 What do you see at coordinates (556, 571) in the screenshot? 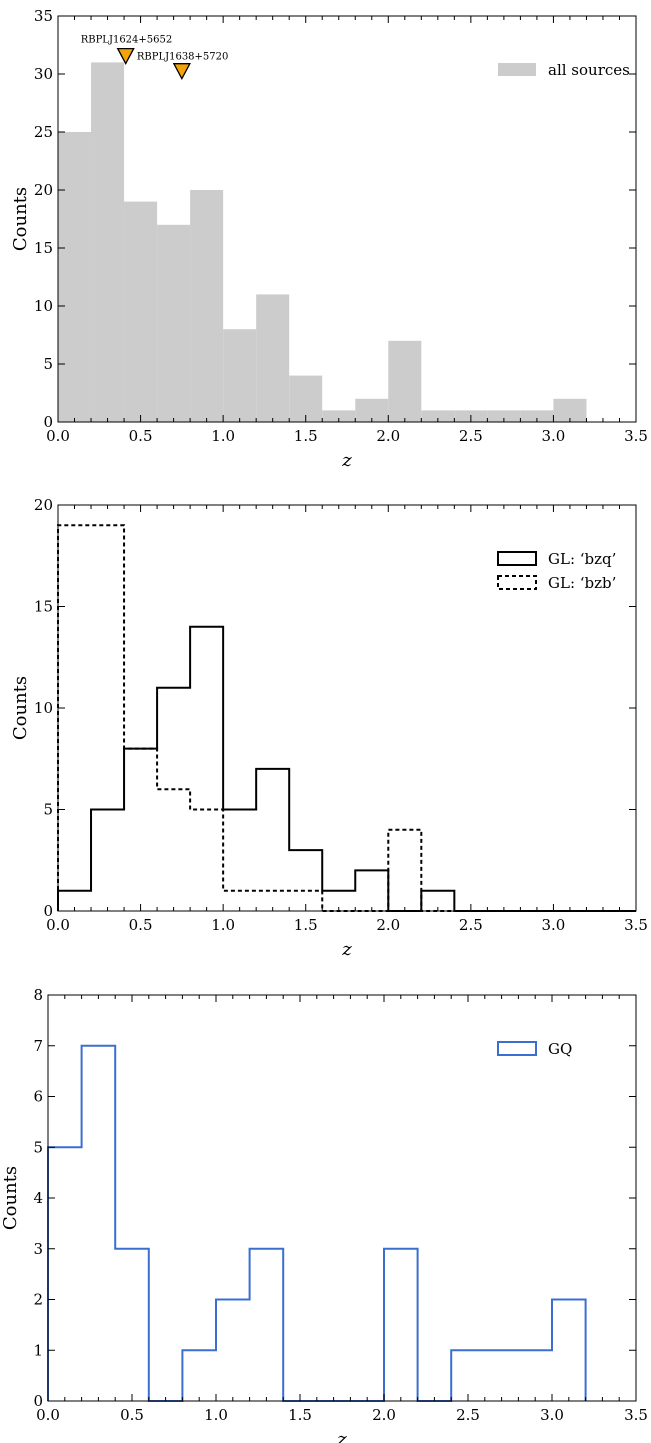
I see `legend: GL: ‘bzq’ GL: ‘bzb’` at bounding box center [556, 571].